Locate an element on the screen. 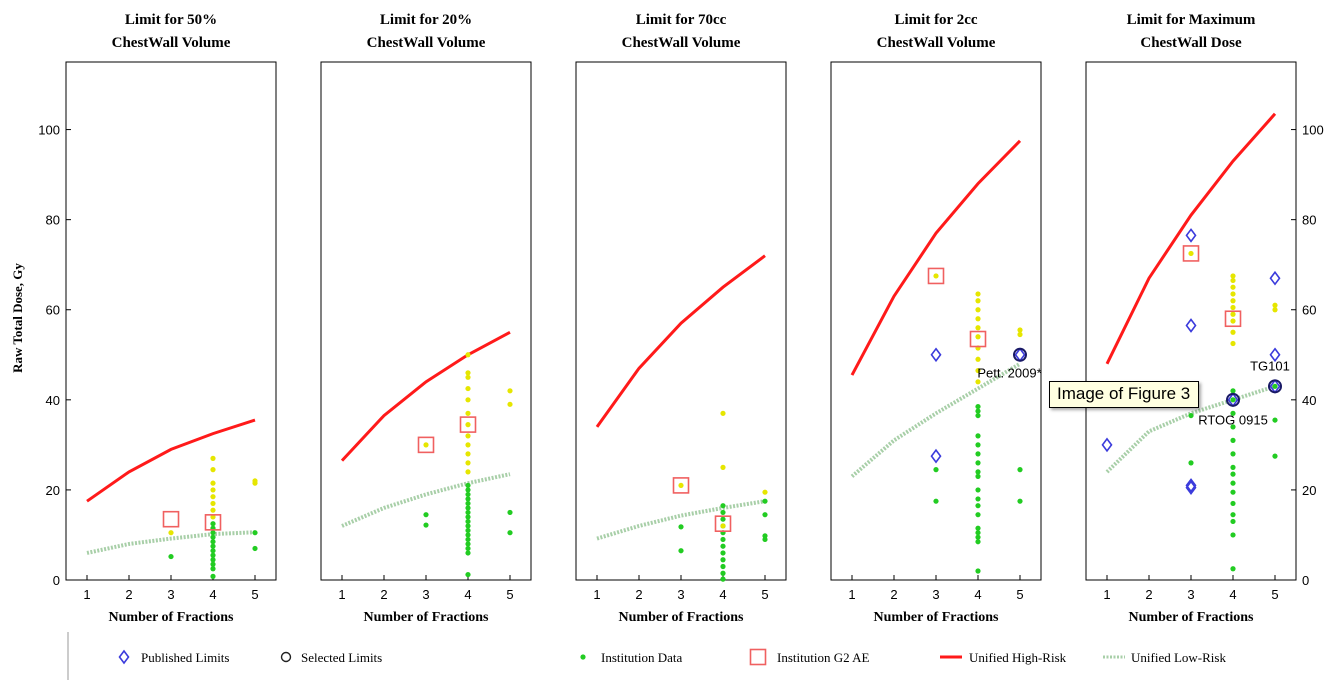  panel-title-line1: Limit for 50% is located at coordinates (171, 20).